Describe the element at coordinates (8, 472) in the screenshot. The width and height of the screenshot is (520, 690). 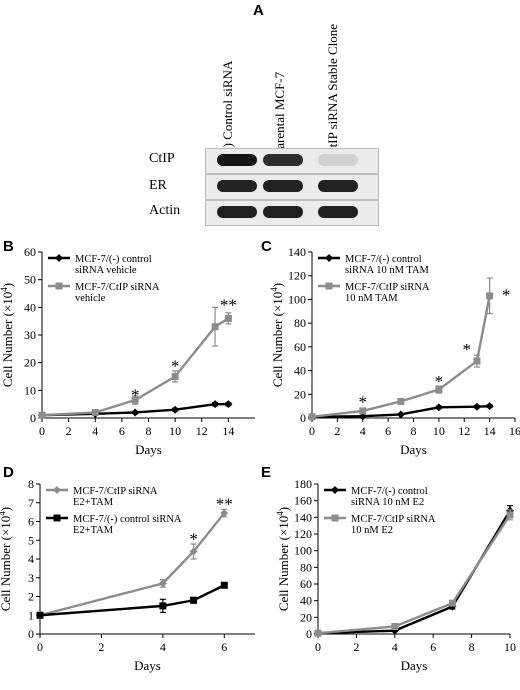
I see `panel-letter-d: D` at that location.